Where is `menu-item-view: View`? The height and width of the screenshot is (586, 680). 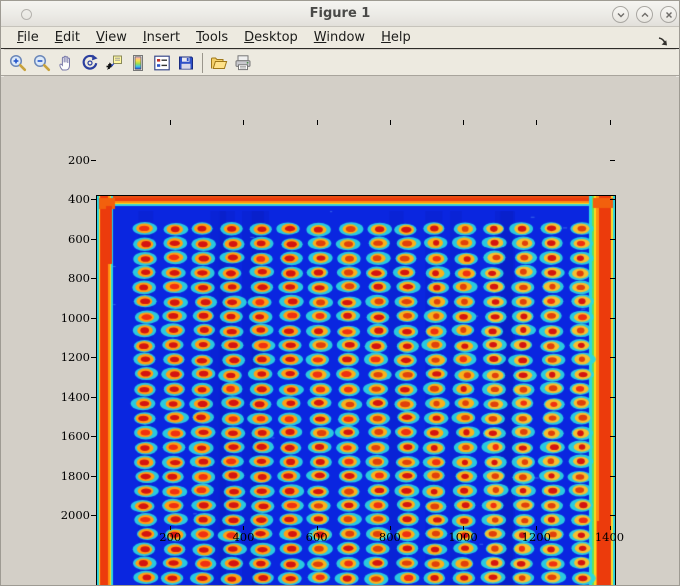
menu-item-view: View is located at coordinates (111, 37).